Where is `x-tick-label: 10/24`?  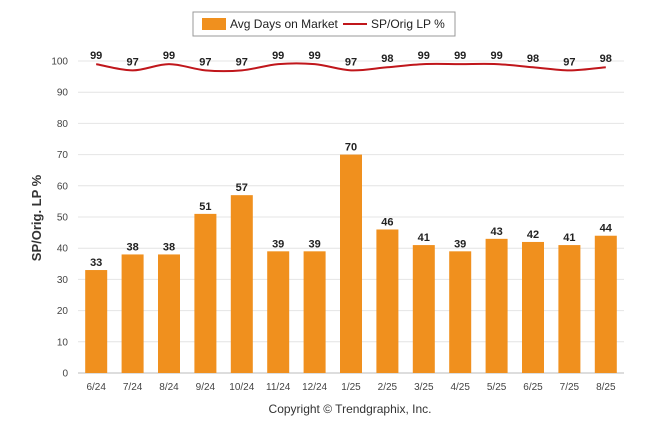 x-tick-label: 10/24 is located at coordinates (241, 387).